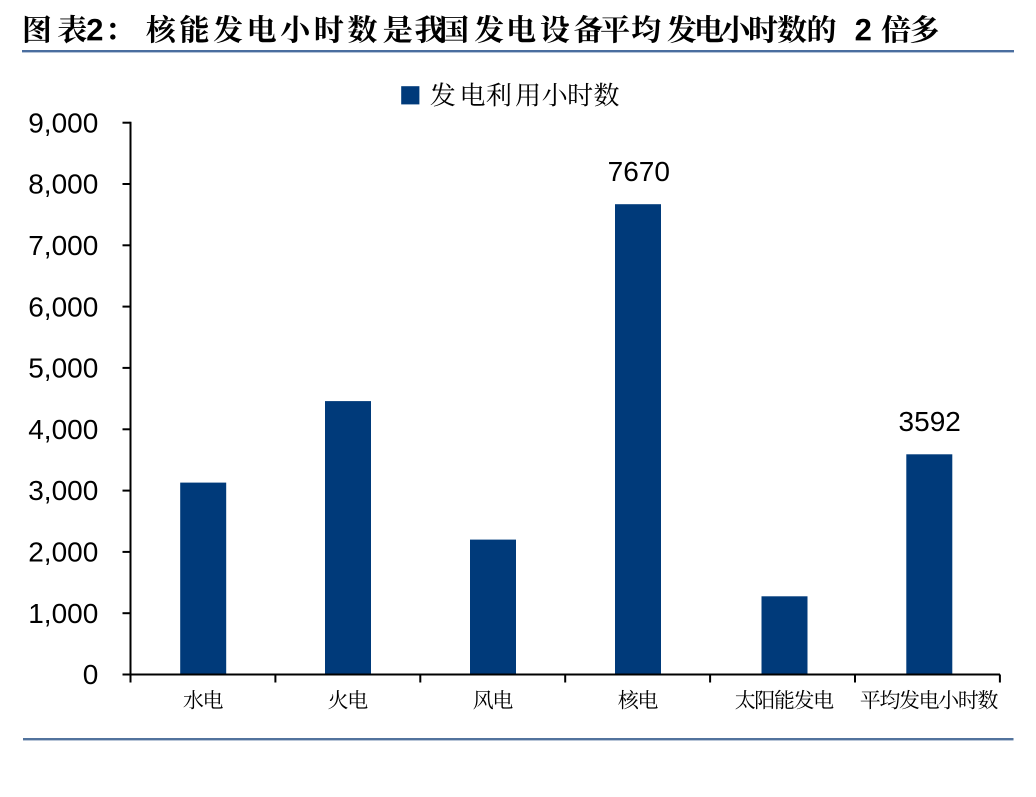 Image resolution: width=1036 pixels, height=797 pixels. What do you see at coordinates (63, 490) in the screenshot?
I see `svg-text: 3,000` at bounding box center [63, 490].